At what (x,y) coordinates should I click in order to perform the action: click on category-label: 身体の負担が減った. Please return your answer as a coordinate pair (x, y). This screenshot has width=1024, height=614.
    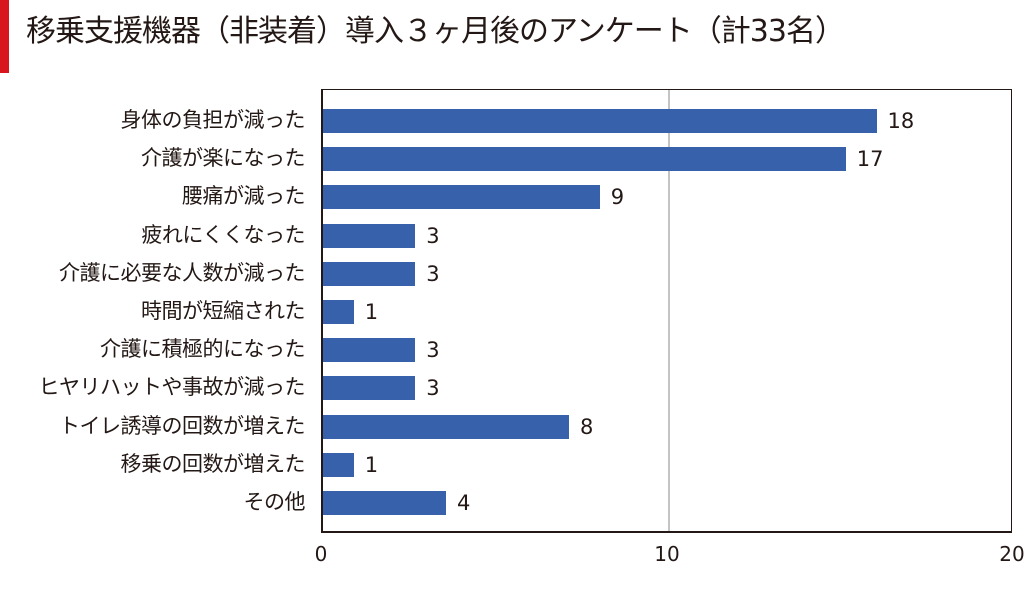
    Looking at the image, I should click on (213, 120).